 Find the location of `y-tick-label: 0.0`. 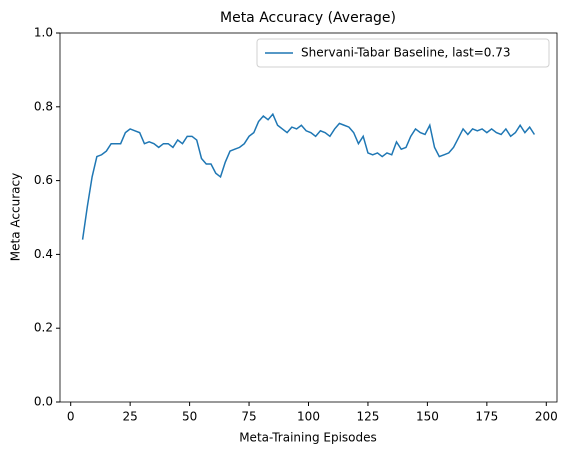

y-tick-label: 0.0 is located at coordinates (43, 402).